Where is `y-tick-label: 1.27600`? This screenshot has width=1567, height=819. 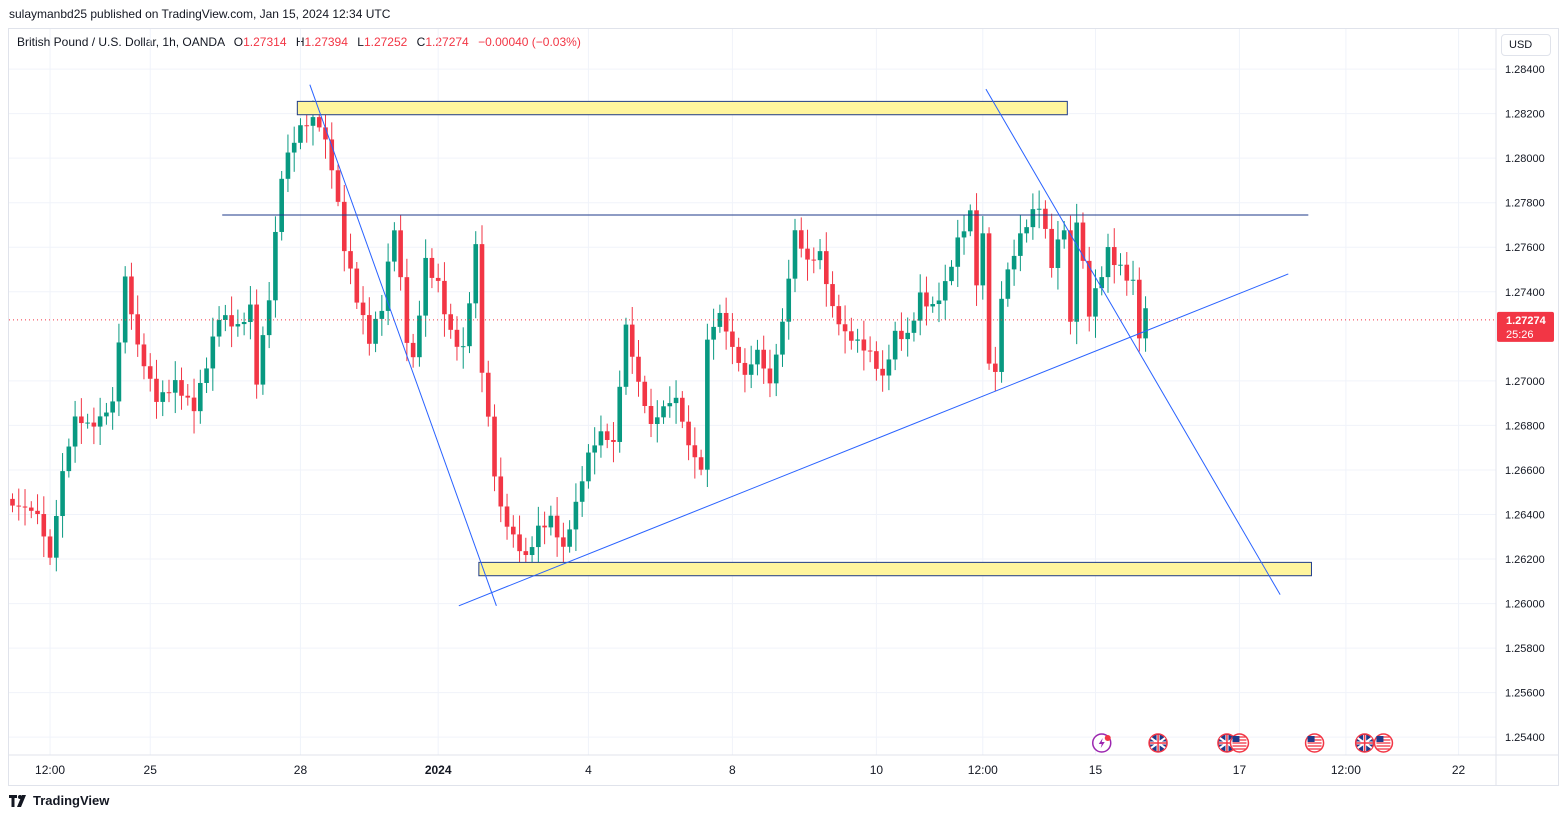
y-tick-label: 1.27600 is located at coordinates (1525, 248).